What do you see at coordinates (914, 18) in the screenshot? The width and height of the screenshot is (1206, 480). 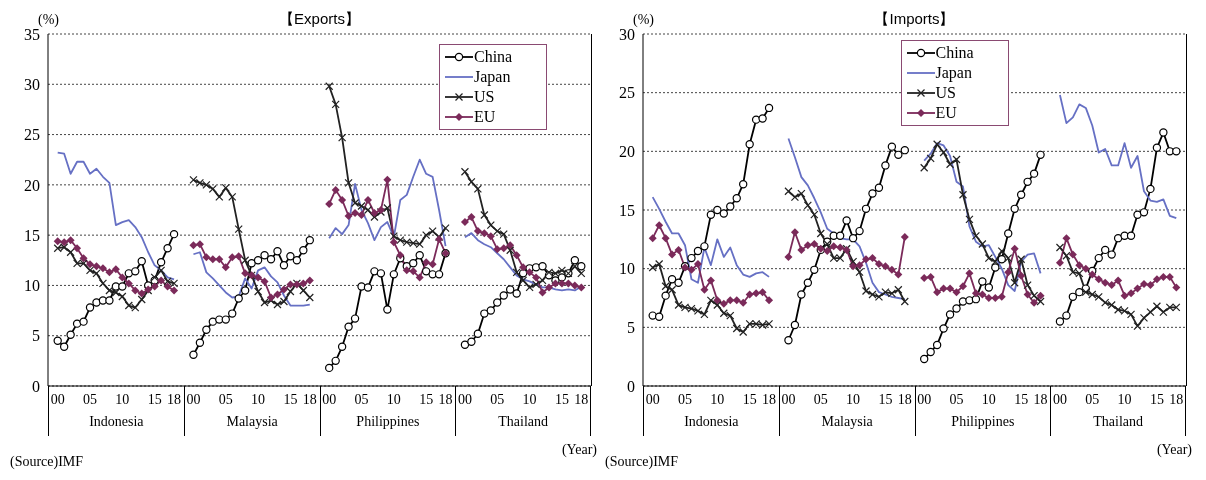 I see `chart-title: 【Imports】` at bounding box center [914, 18].